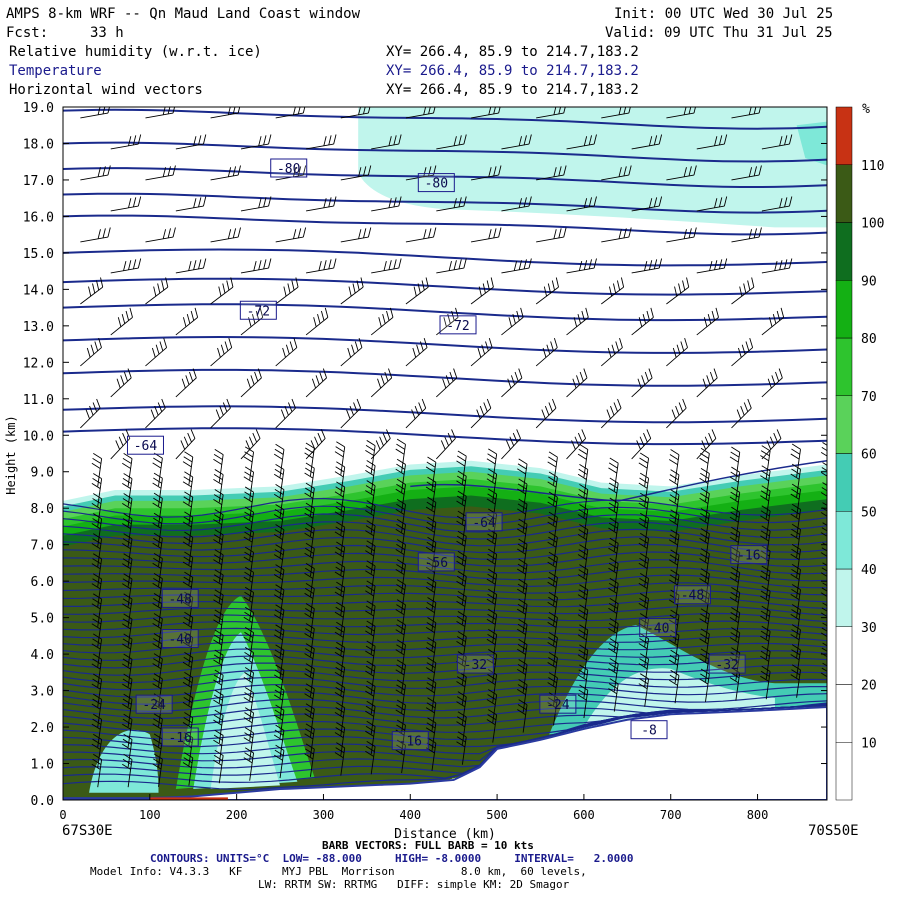 The image size is (900, 900). What do you see at coordinates (27, 33) in the screenshot?
I see `forecast-label: Fcst:` at bounding box center [27, 33].